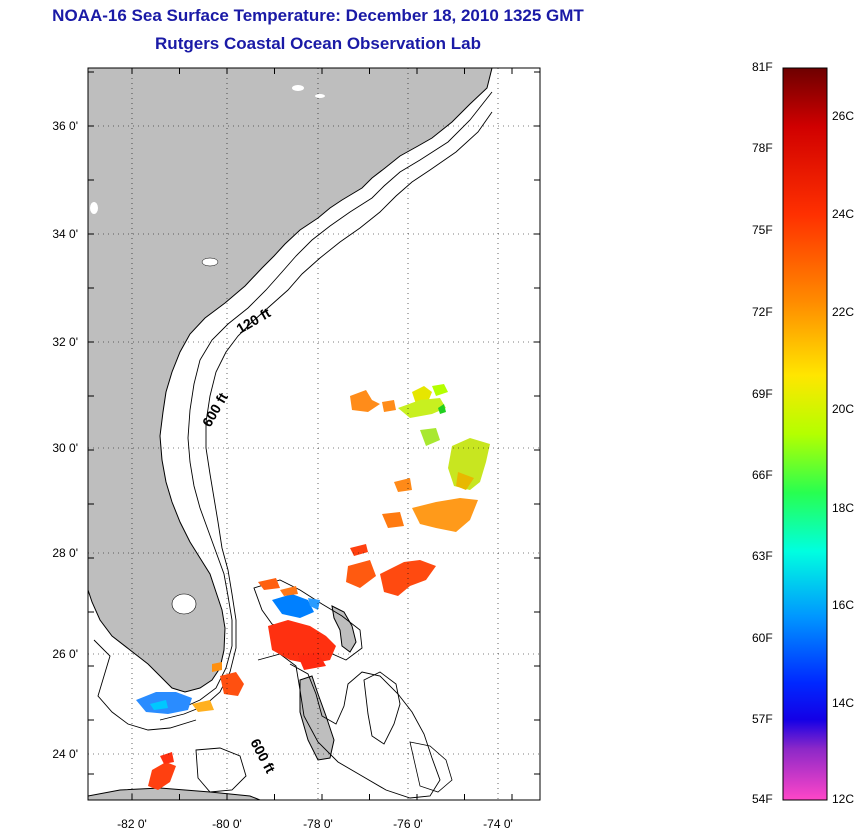 This screenshot has height=832, width=864. What do you see at coordinates (762, 719) in the screenshot?
I see `colorbar-fahrenheit-label: 57F` at bounding box center [762, 719].